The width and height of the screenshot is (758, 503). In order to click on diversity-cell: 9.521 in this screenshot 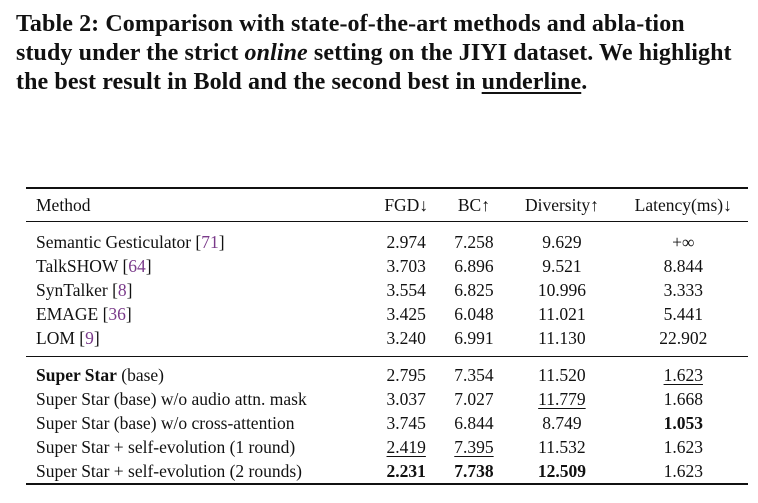, I will do `click(562, 266)`.